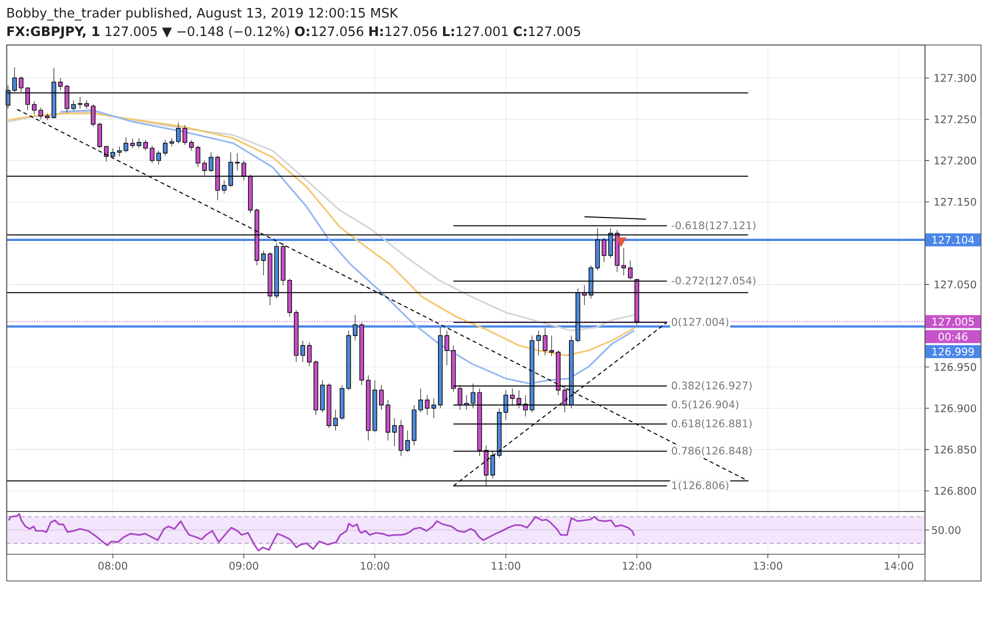  I want to click on x-tick-label: 12:00, so click(637, 566).